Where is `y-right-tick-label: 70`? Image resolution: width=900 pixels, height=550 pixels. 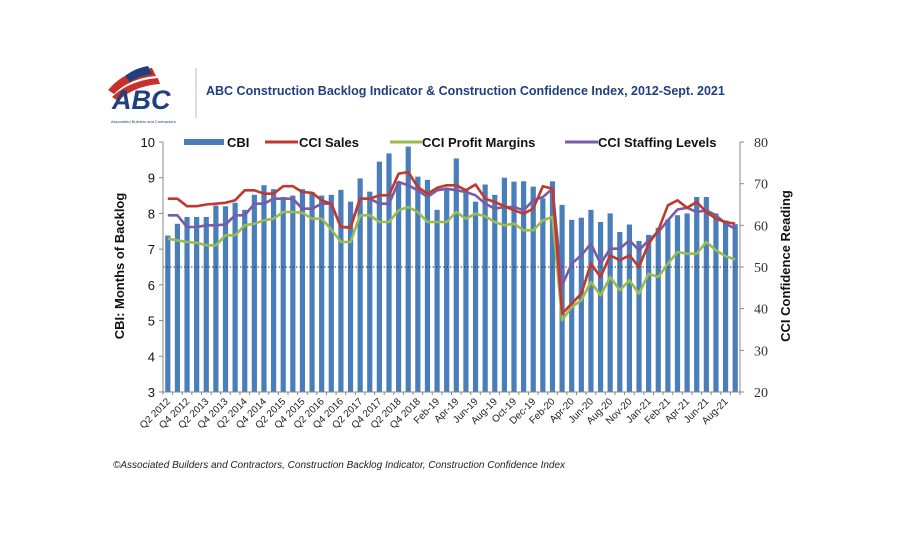
y-right-tick-label: 70 is located at coordinates (761, 185).